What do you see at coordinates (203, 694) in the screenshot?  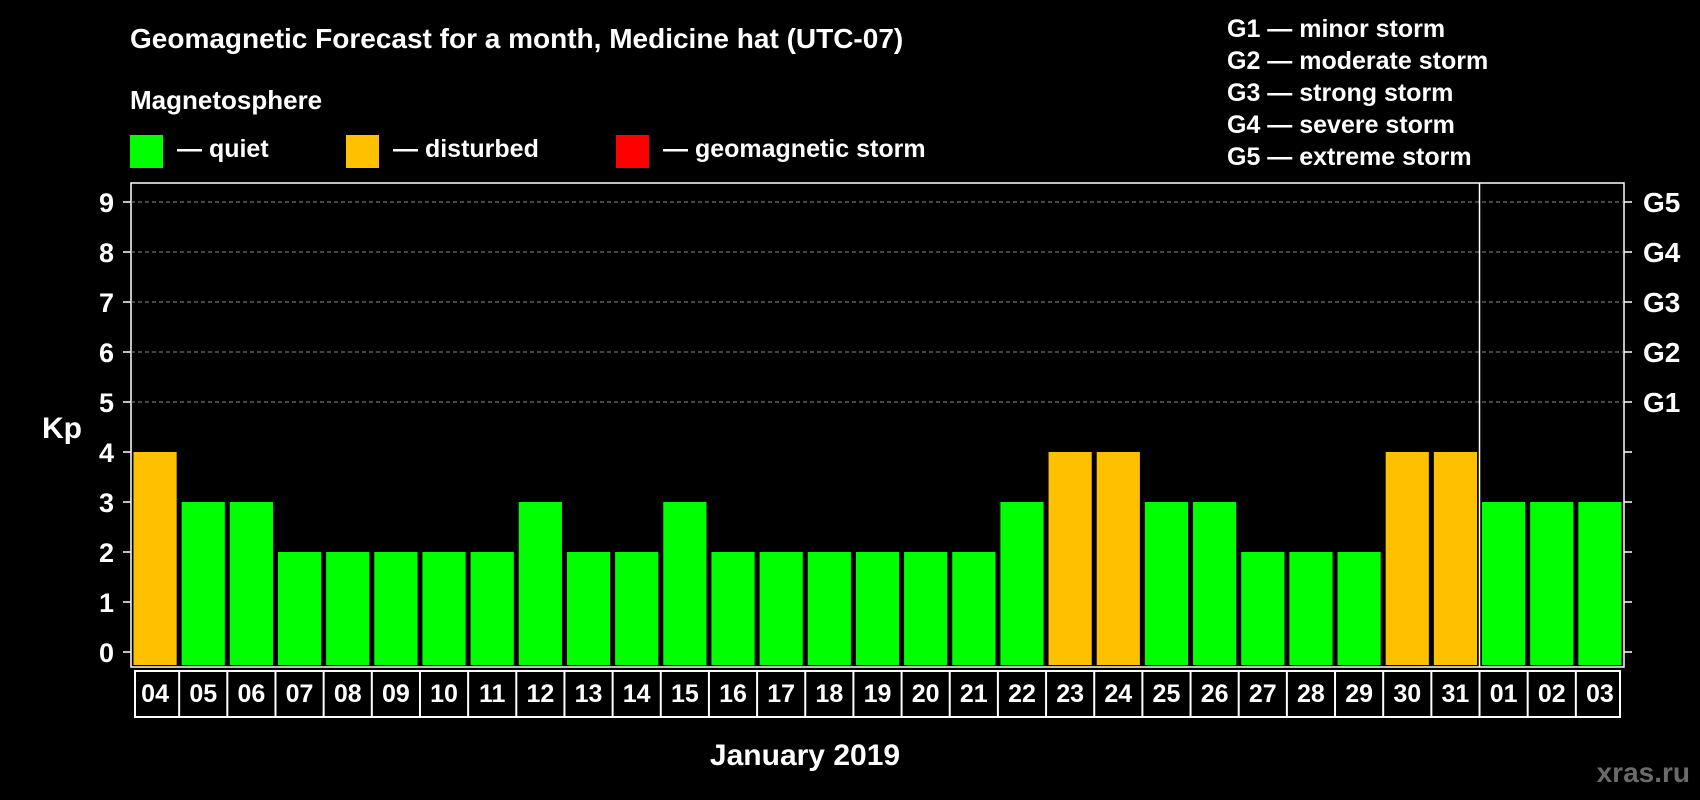 I see `x-tick-label: 05` at bounding box center [203, 694].